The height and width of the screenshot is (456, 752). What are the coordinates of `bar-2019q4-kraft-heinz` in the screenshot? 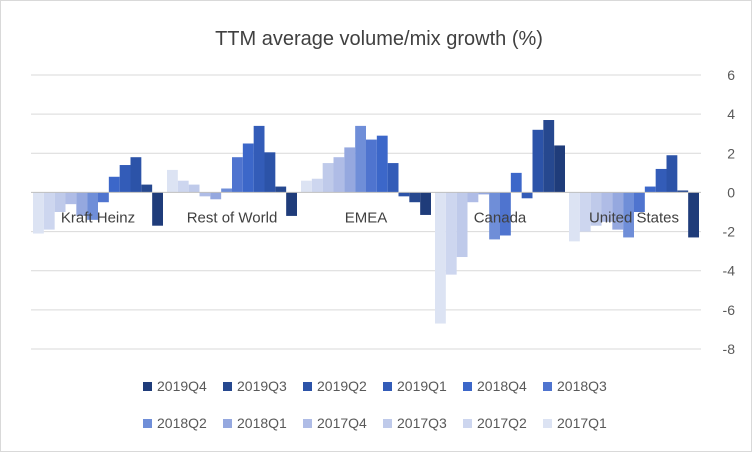 It's located at (157, 209).